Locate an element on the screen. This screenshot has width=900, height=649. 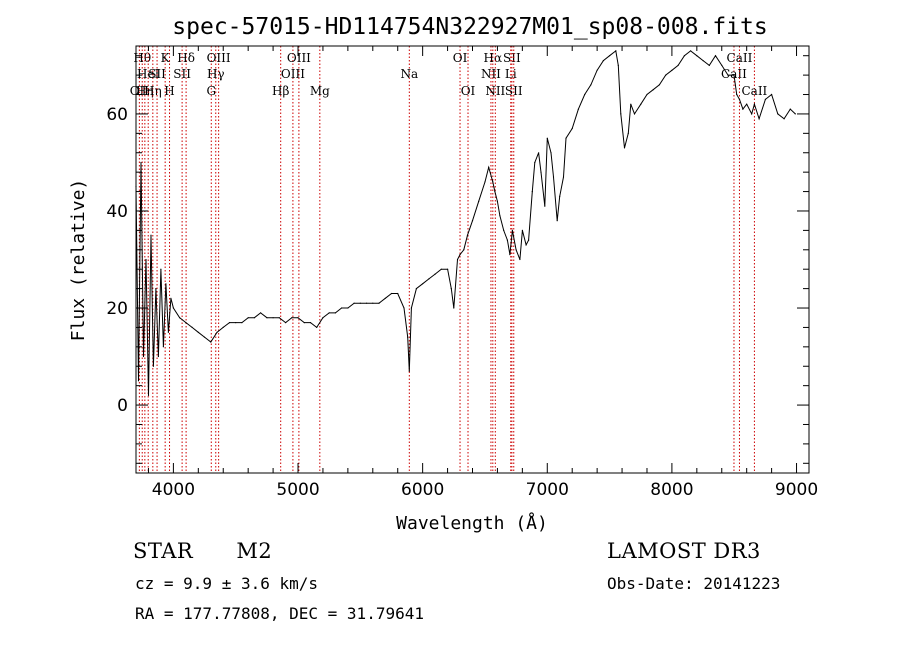
line-marker-label: NII is located at coordinates (495, 91).